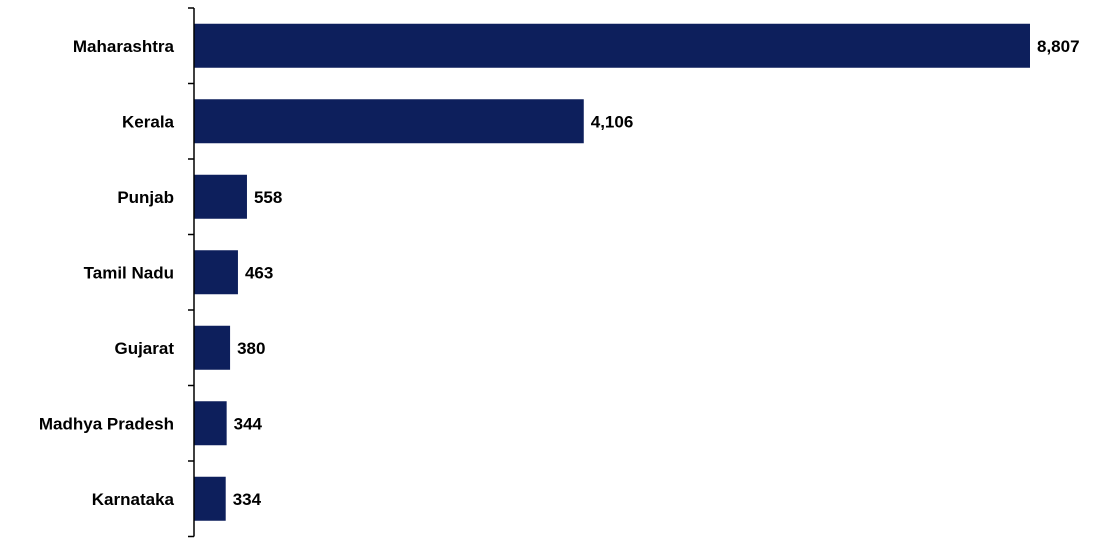  Describe the element at coordinates (216, 272) in the screenshot. I see `bar-tamil-nadu` at that location.